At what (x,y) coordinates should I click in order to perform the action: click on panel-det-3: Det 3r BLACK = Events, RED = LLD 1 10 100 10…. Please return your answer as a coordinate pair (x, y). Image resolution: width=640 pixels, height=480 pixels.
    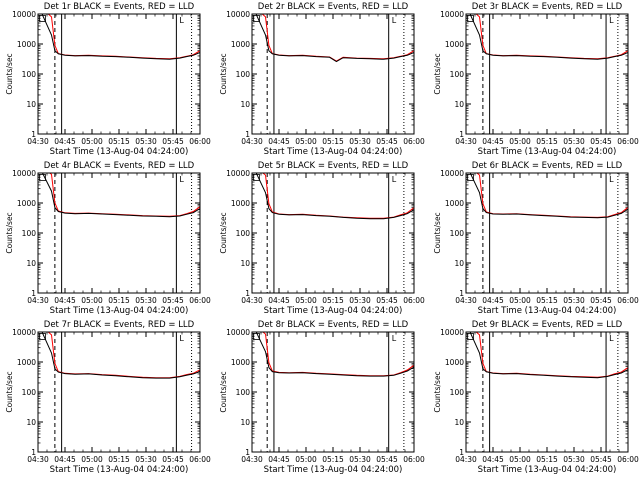
    Looking at the image, I should click on (536, 79).